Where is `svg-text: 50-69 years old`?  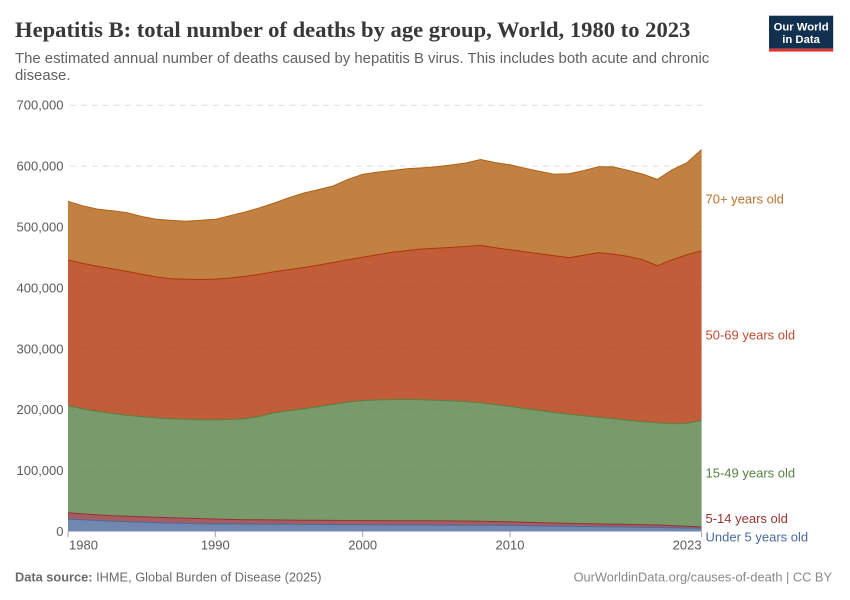
svg-text: 50-69 years old is located at coordinates (751, 335).